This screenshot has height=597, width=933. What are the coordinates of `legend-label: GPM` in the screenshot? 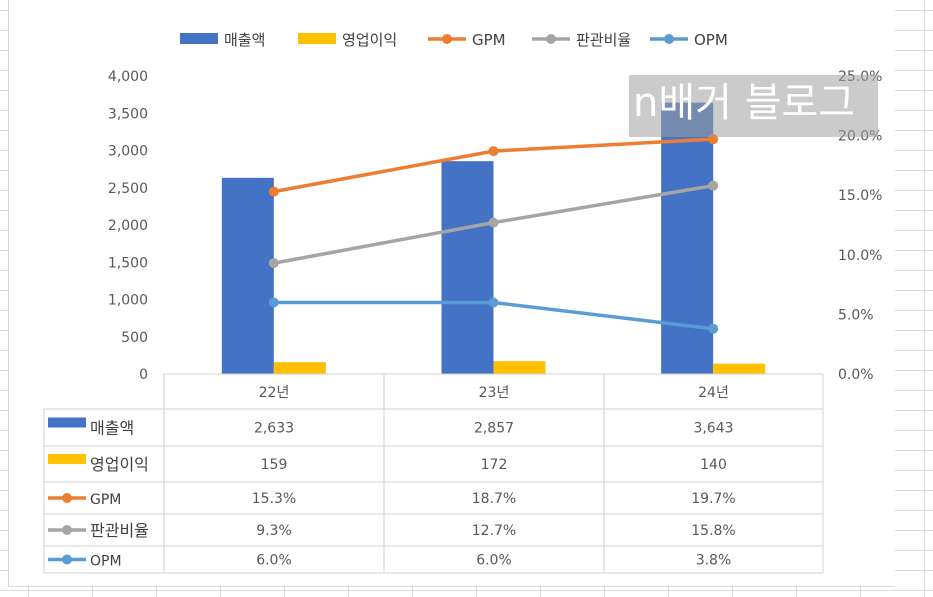 It's located at (489, 40).